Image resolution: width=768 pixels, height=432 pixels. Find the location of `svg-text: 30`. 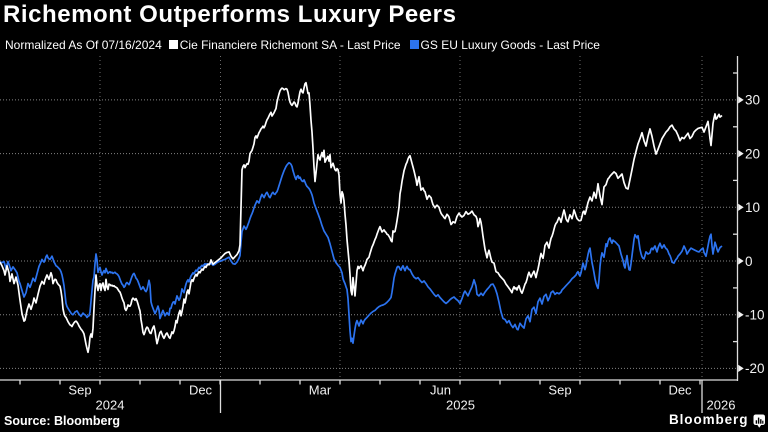

svg-text: 30 is located at coordinates (752, 100).